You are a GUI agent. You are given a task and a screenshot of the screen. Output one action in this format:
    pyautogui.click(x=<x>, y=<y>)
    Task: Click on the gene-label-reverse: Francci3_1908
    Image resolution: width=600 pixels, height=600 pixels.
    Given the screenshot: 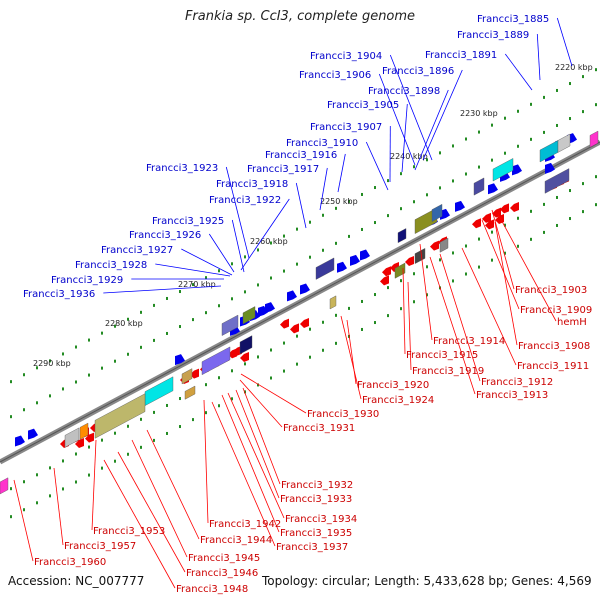 What is the action you would take?
    pyautogui.click(x=554, y=346)
    